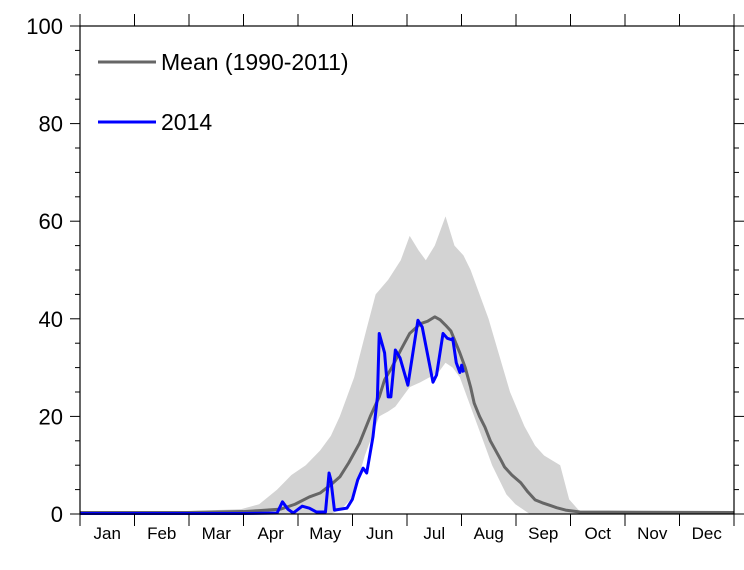  What do you see at coordinates (186, 122) in the screenshot?
I see `legend-label-2014: 2014` at bounding box center [186, 122].